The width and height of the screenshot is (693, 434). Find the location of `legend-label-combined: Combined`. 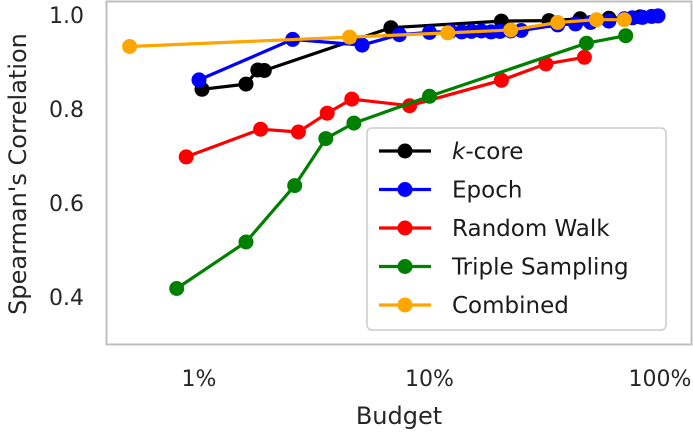

legend-label-combined: Combined is located at coordinates (510, 306).